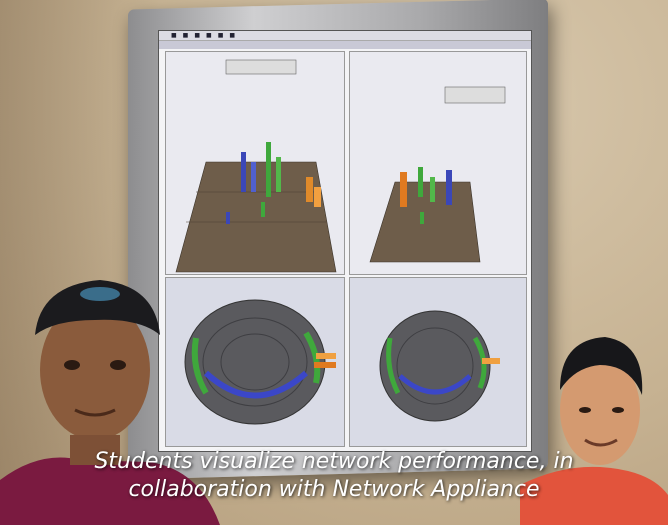 The width and height of the screenshot is (668, 525). What do you see at coordinates (345, 36) in the screenshot?
I see `app-menubar: ■ ■ ■ ■ ■ ■` at bounding box center [345, 36].